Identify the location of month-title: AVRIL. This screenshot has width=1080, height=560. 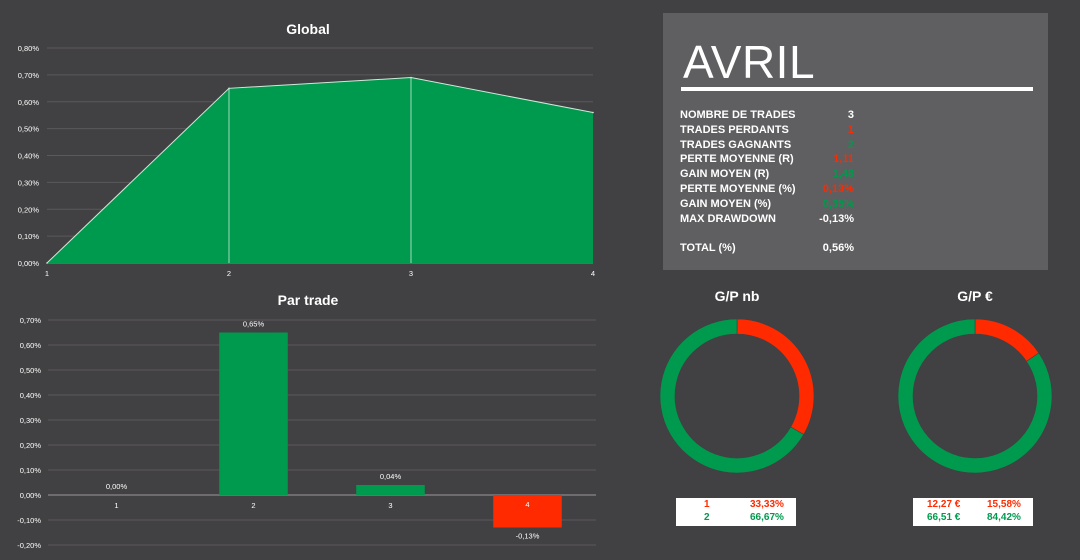
(749, 62).